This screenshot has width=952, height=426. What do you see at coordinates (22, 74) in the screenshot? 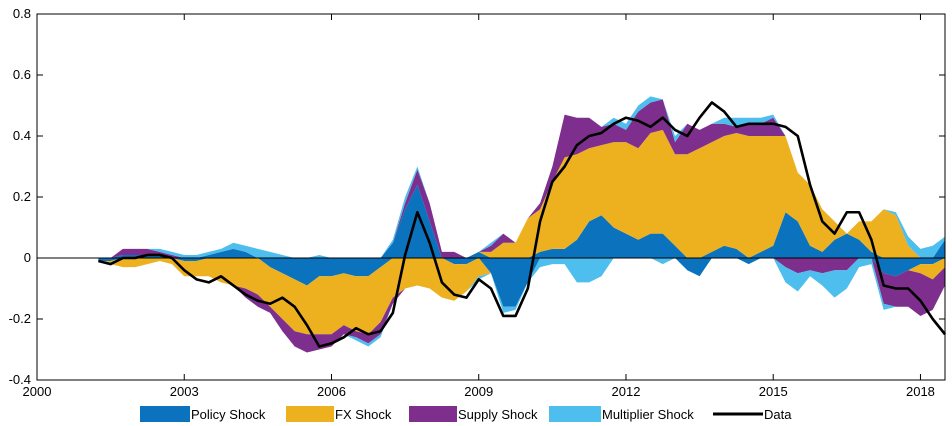
I see `y-tick-label: 0.6` at bounding box center [22, 74].